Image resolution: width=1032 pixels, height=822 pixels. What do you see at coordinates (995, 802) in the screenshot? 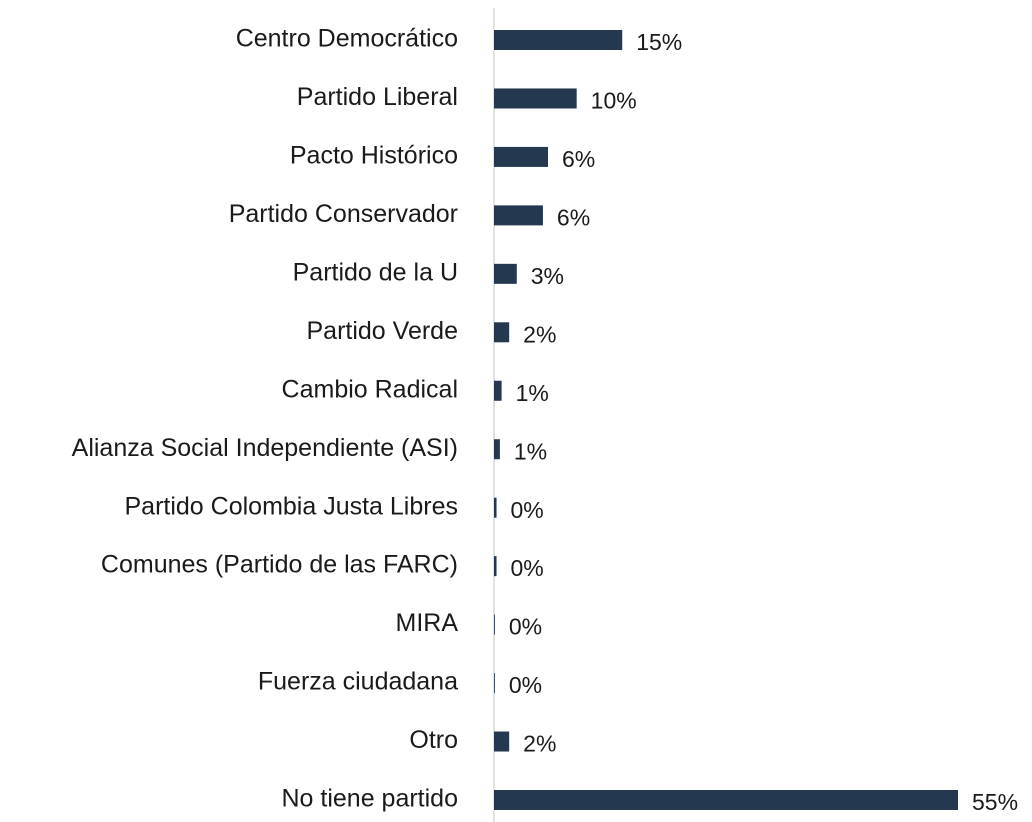
I see `value-label: 55%` at bounding box center [995, 802].